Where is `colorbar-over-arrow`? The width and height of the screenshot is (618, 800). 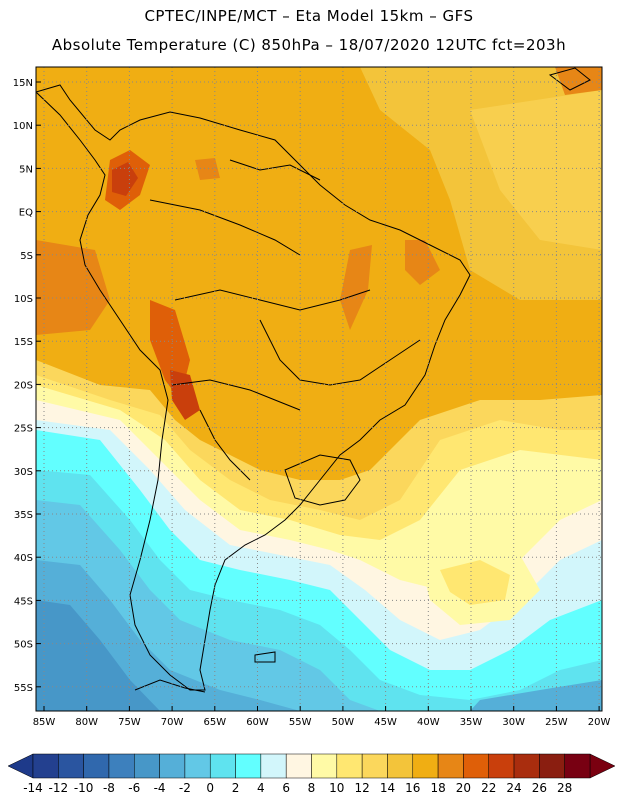 colorbar-over-arrow is located at coordinates (602, 766).